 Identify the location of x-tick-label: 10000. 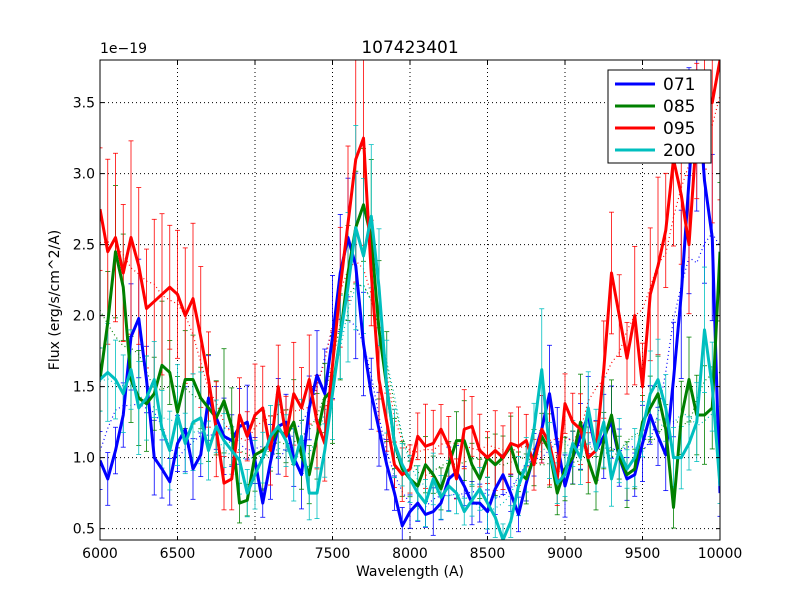
(720, 554).